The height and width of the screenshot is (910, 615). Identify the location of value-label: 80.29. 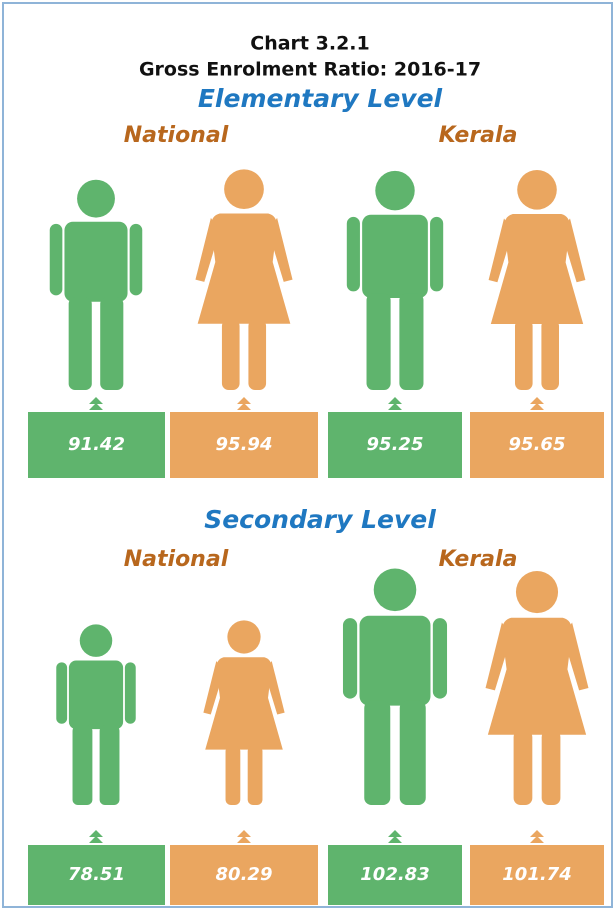
(244, 874).